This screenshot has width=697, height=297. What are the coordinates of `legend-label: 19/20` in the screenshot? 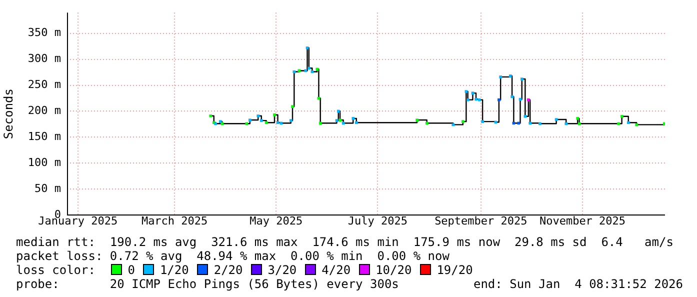 It's located at (454, 270).